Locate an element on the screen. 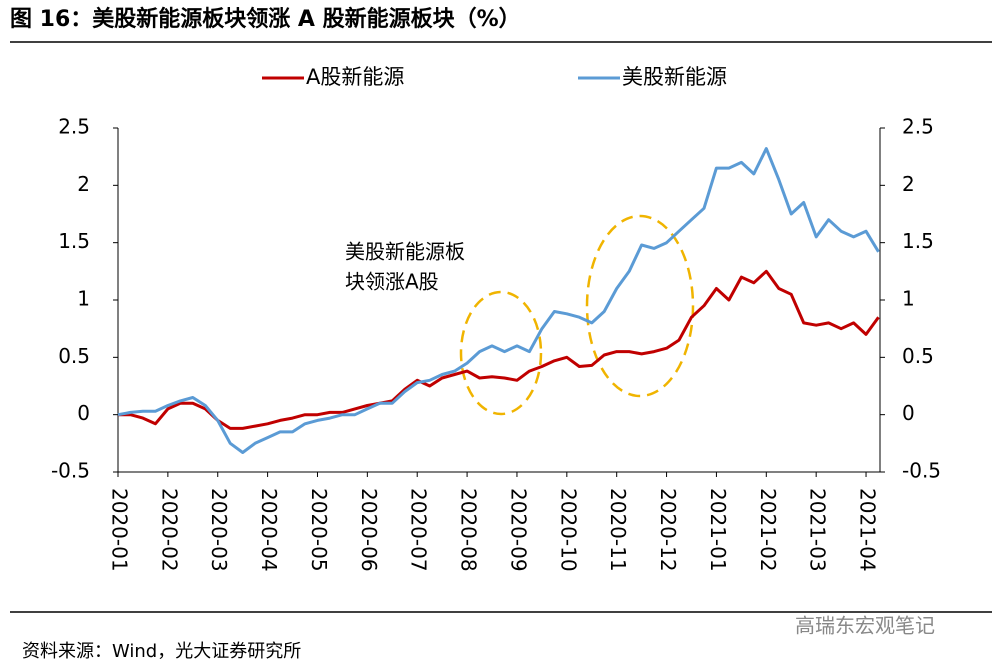 Image resolution: width=1002 pixels, height=669 pixels. y2-tick-label: 0 is located at coordinates (908, 413).